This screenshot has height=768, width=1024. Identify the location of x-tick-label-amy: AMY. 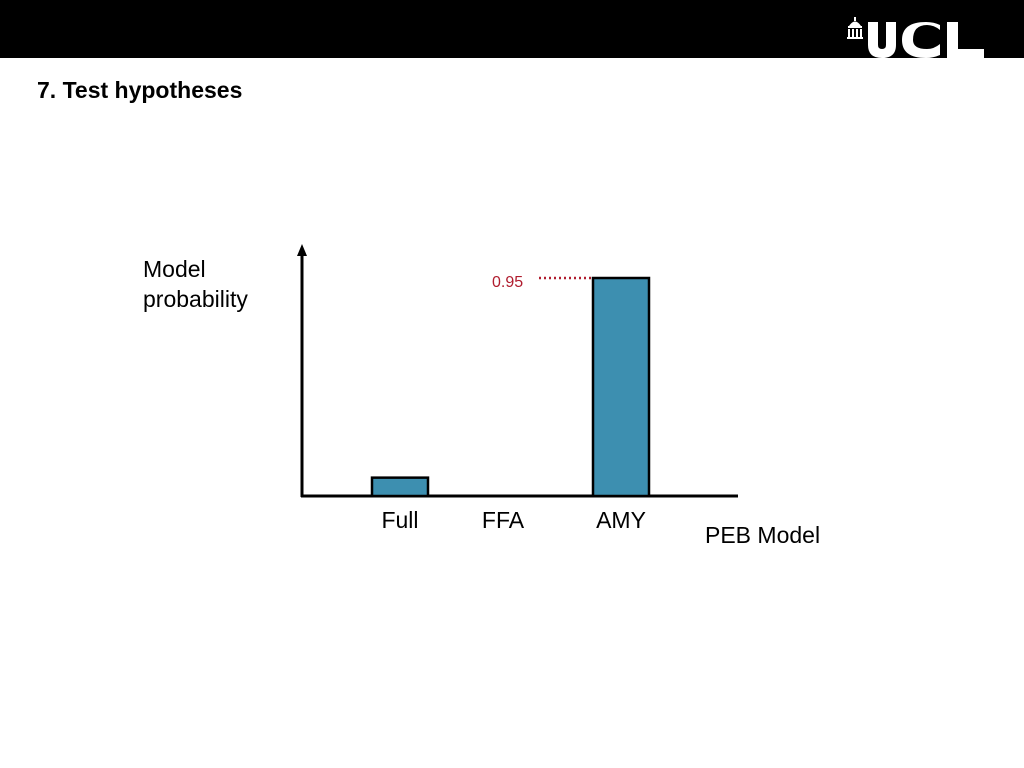
(621, 520).